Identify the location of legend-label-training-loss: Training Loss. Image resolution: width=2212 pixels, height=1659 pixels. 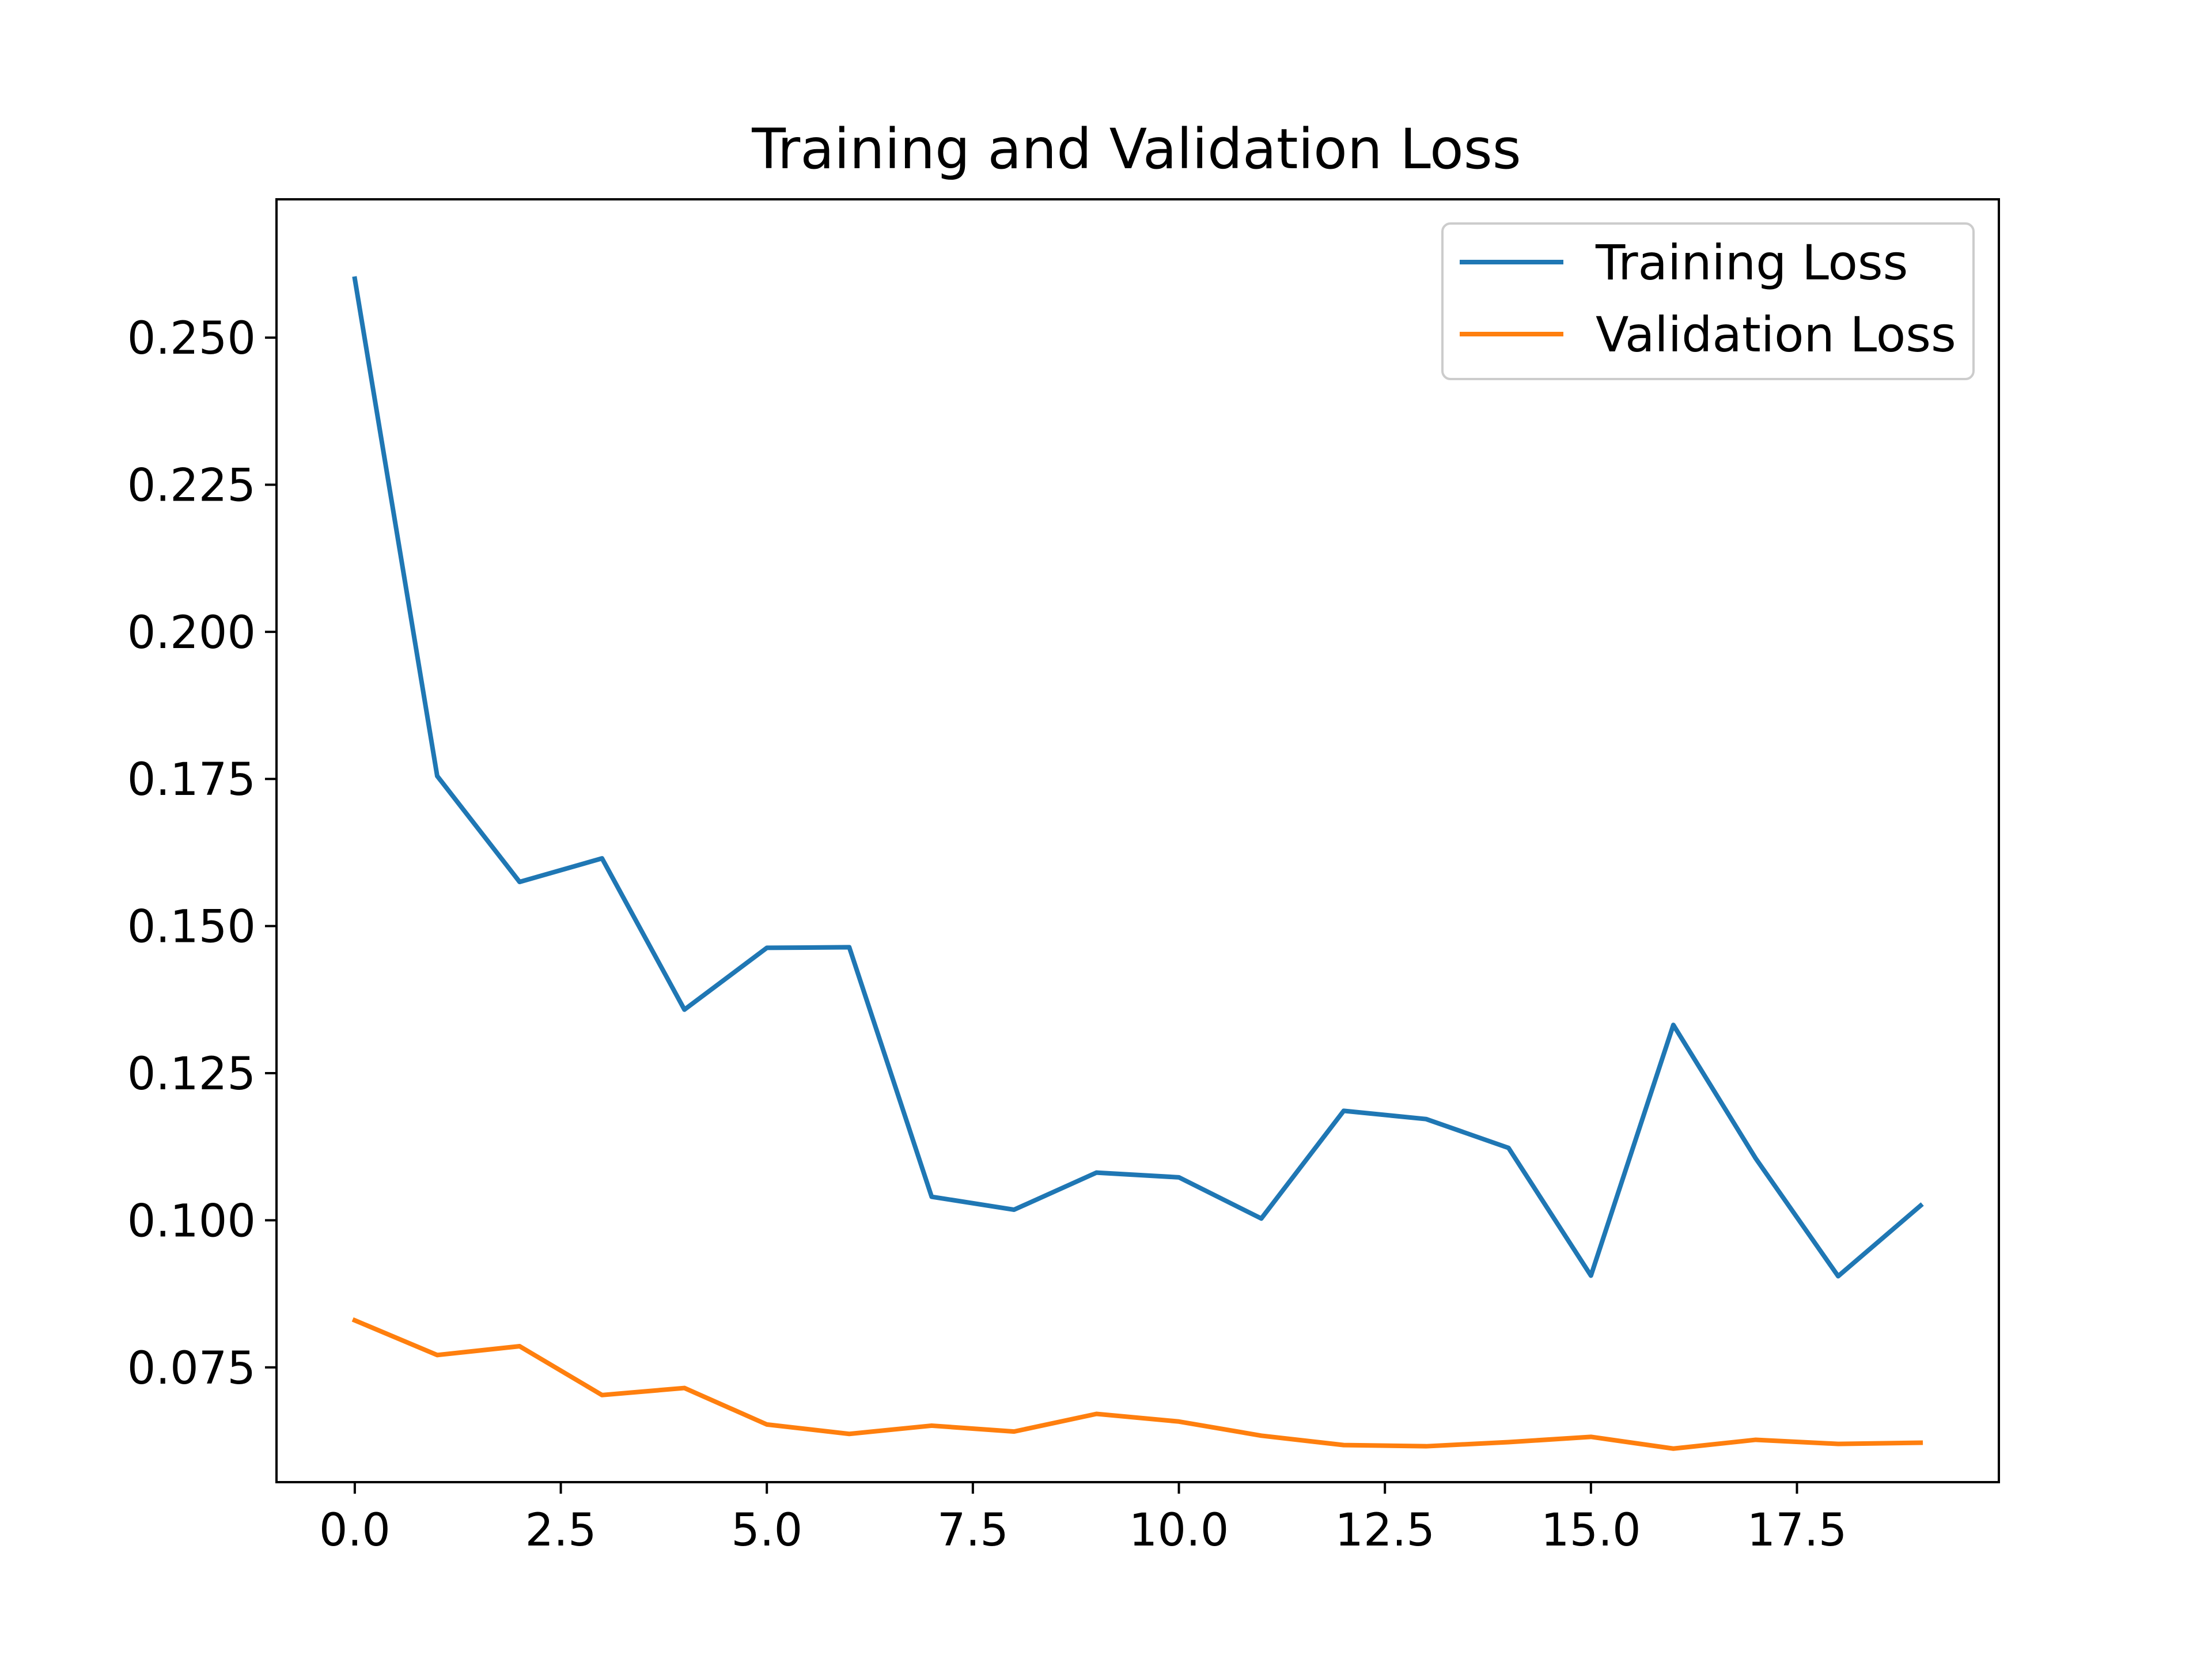
(1751, 262).